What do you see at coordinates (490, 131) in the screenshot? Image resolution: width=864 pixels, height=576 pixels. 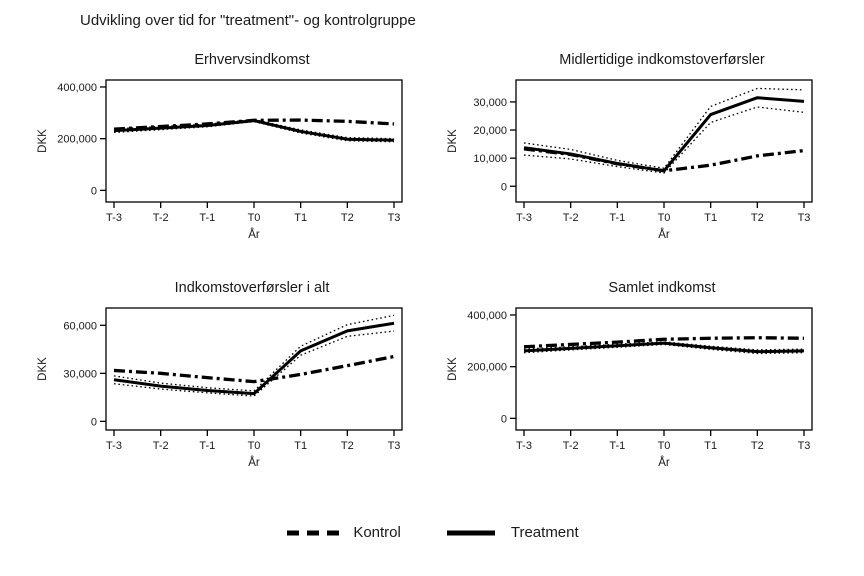 I see `y-axis-tick-label: 20,000` at bounding box center [490, 131].